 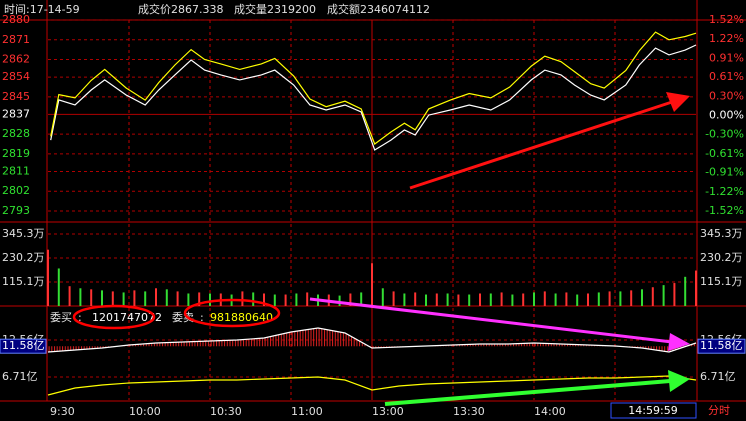 I want to click on x-tick-label: 9:30, so click(x=62, y=411).